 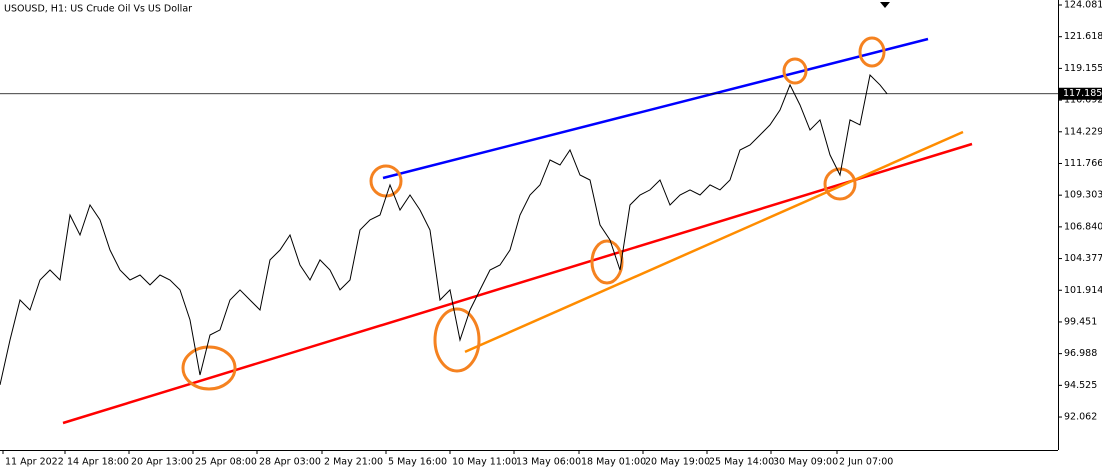 What do you see at coordinates (1083, 226) in the screenshot?
I see `y-tick-label: 106.840` at bounding box center [1083, 226].